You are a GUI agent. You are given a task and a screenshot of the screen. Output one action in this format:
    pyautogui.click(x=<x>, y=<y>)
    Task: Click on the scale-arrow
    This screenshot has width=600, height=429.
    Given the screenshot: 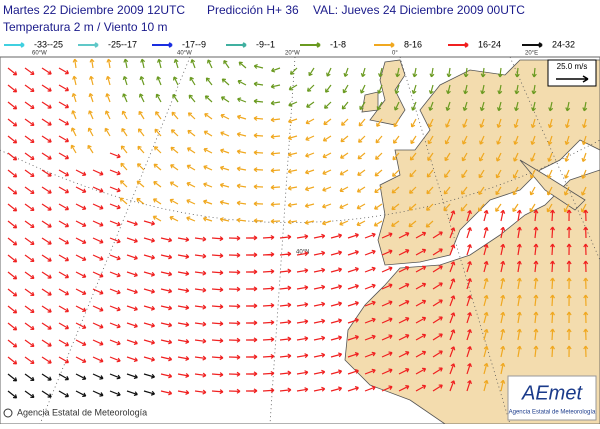 What is the action you would take?
    pyautogui.click(x=572, y=79)
    